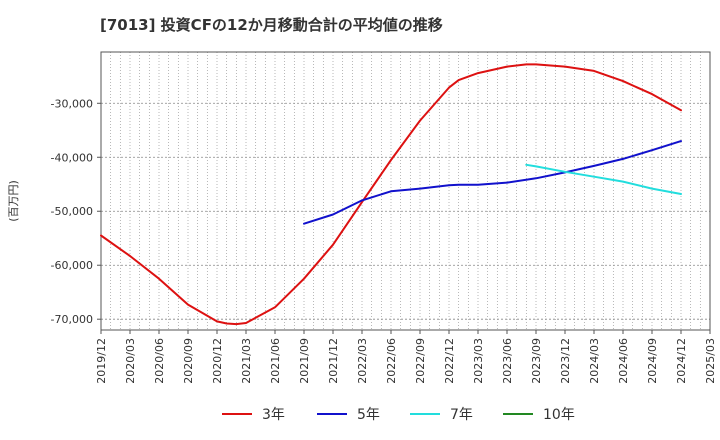 The image size is (720, 440). Describe the element at coordinates (420, 361) in the screenshot. I see `x-tick-label: 2022/09` at that location.